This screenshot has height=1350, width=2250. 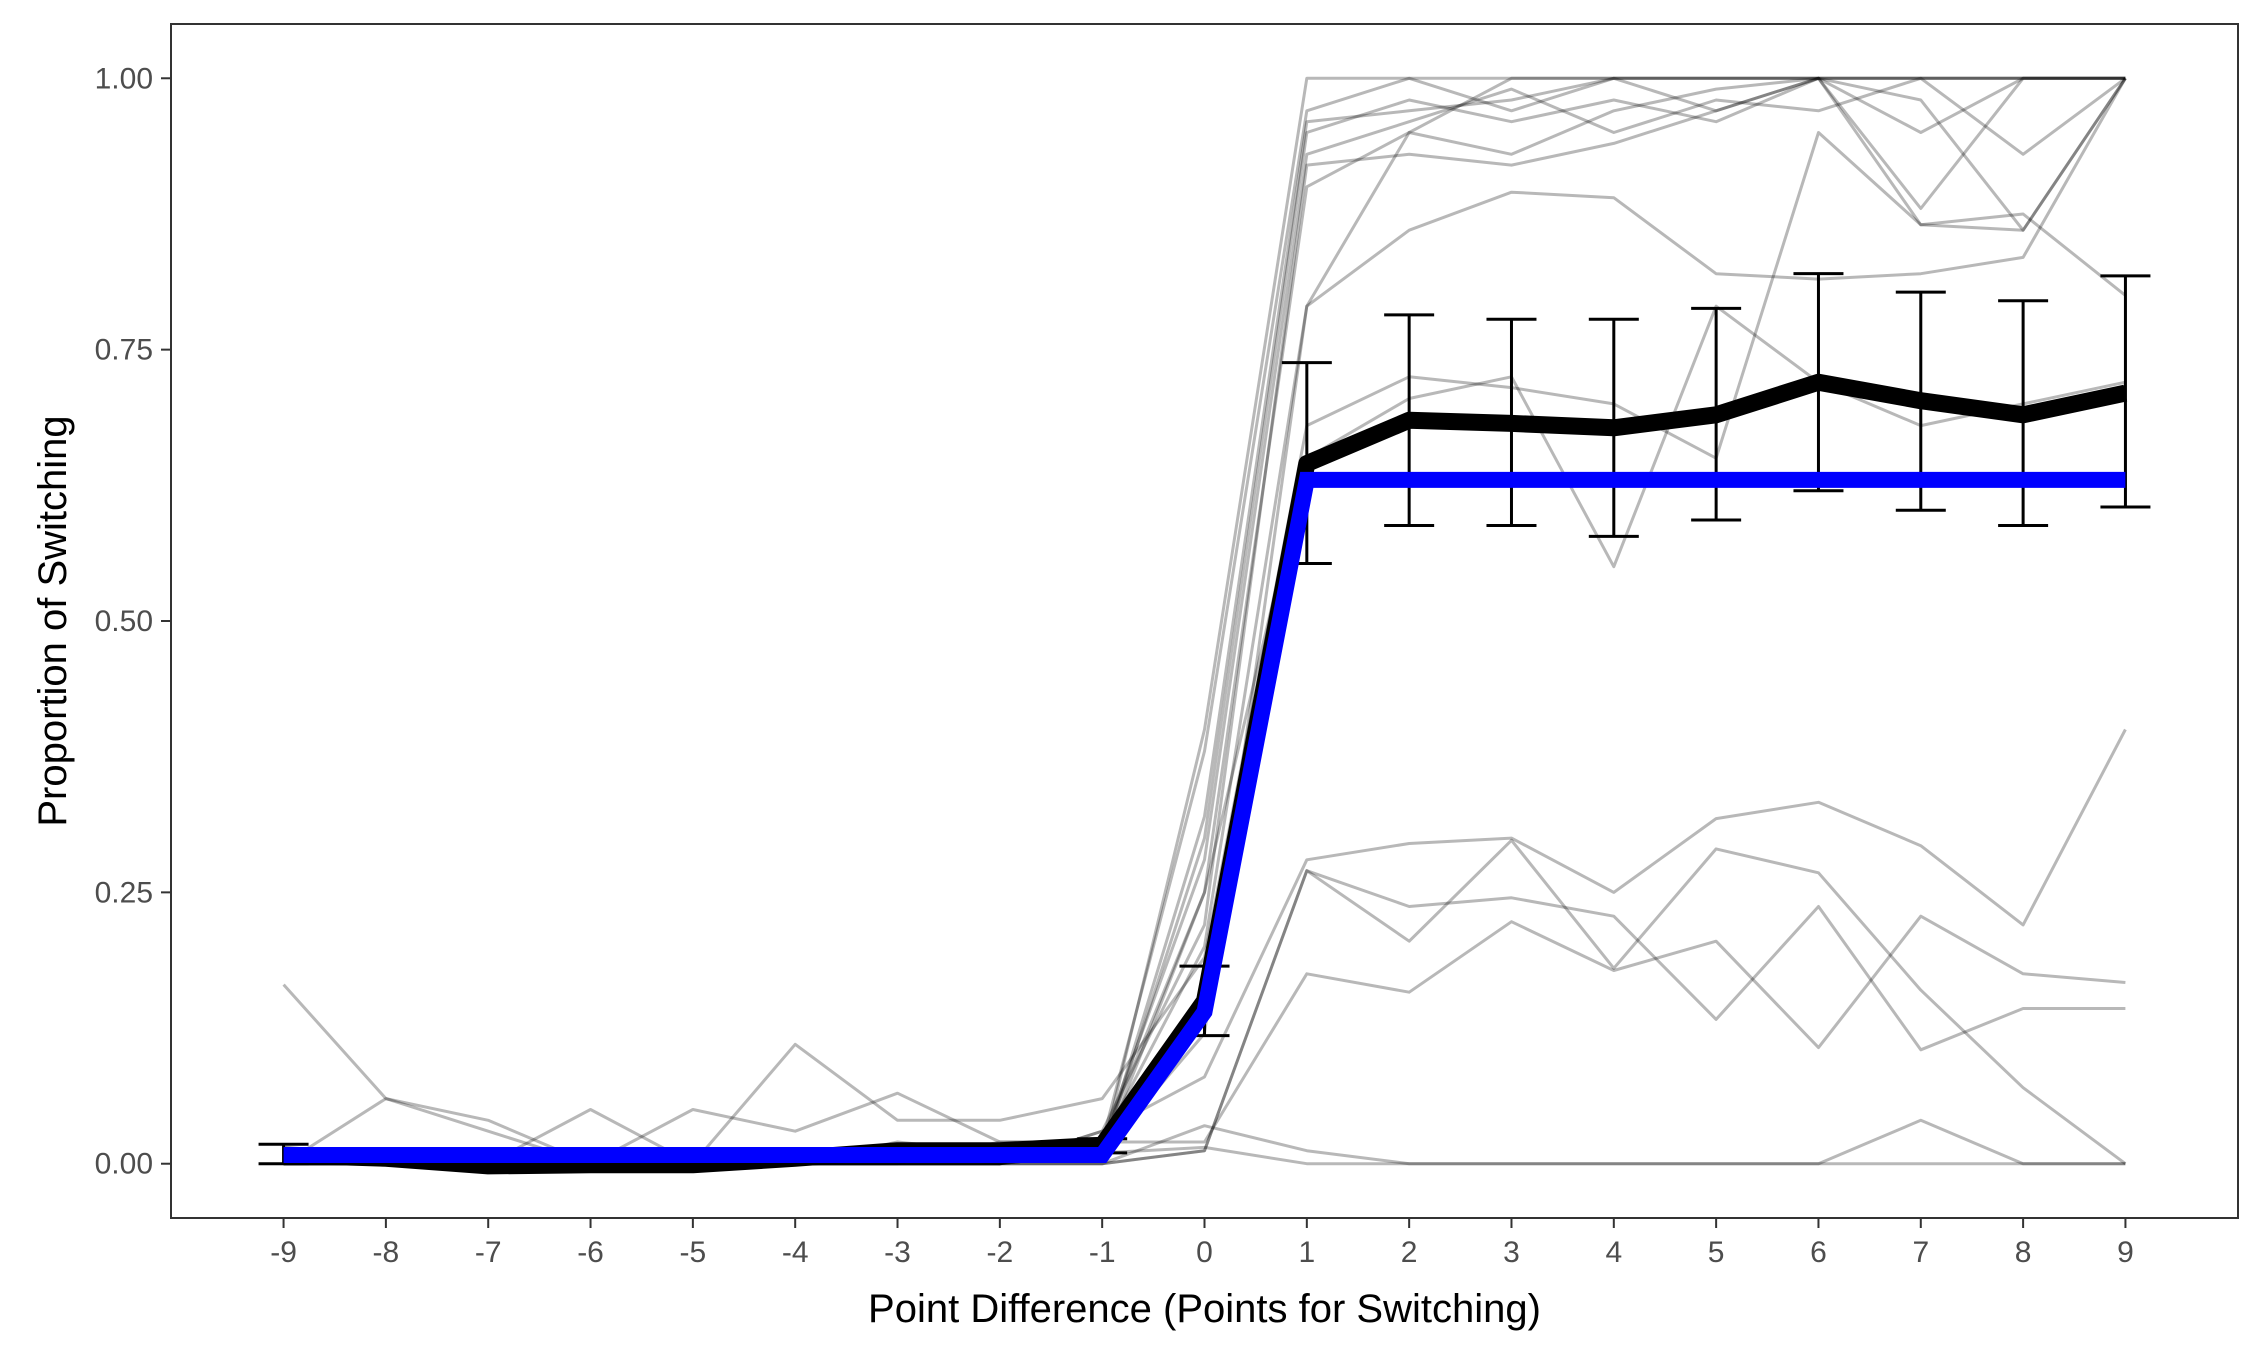 What do you see at coordinates (1306, 1252) in the screenshot?
I see `x-tick-label: 1` at bounding box center [1306, 1252].